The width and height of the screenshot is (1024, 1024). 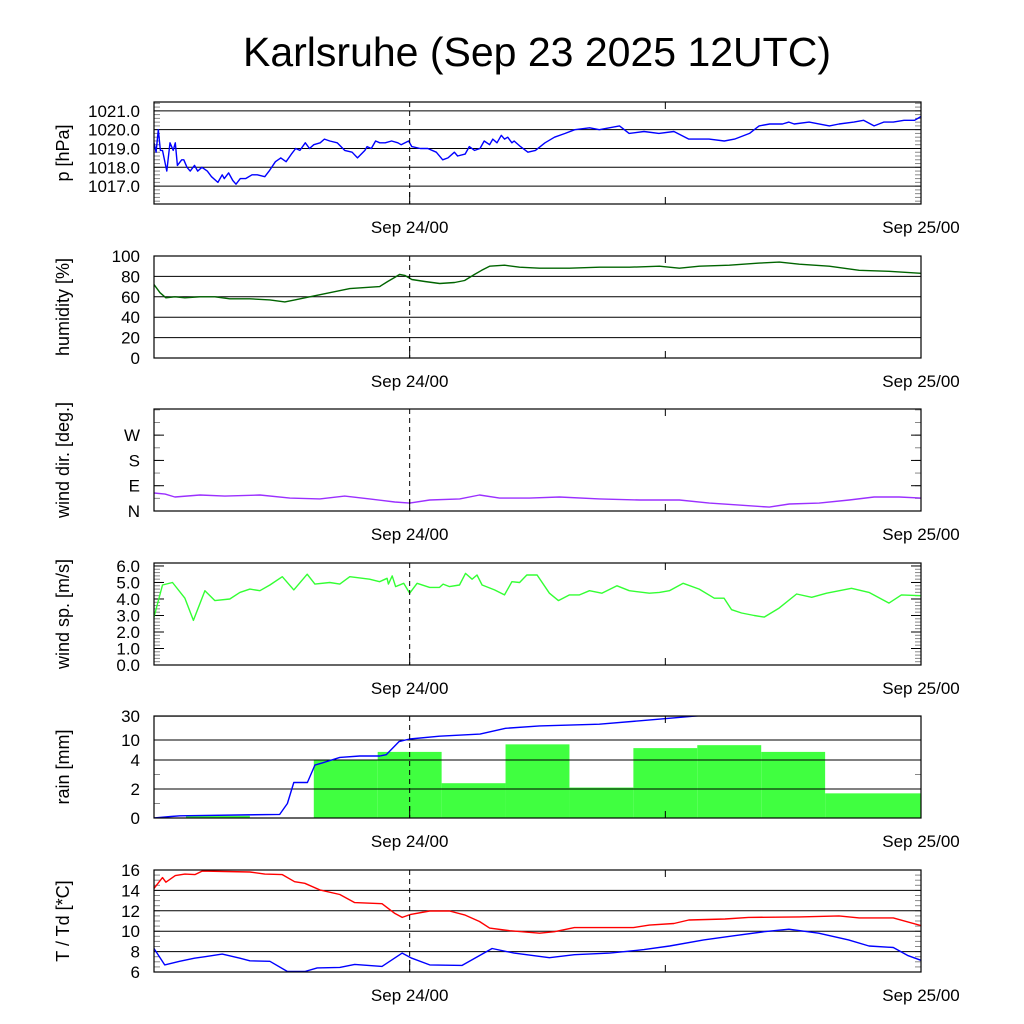 What do you see at coordinates (132, 435) in the screenshot?
I see `y-tick-label: W` at bounding box center [132, 435].